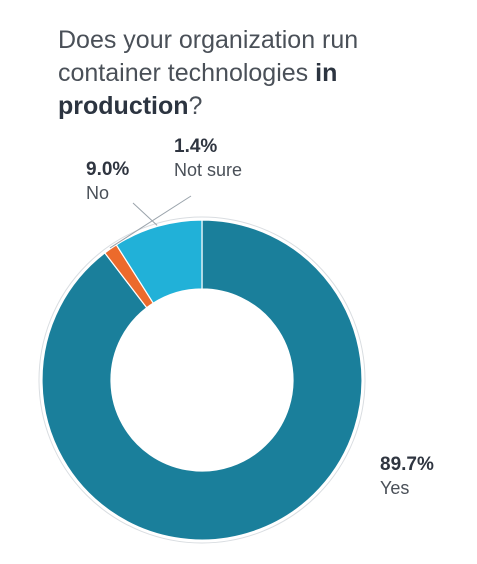 This screenshot has width=477, height=564. What do you see at coordinates (159, 261) in the screenshot?
I see `slice-no` at bounding box center [159, 261].